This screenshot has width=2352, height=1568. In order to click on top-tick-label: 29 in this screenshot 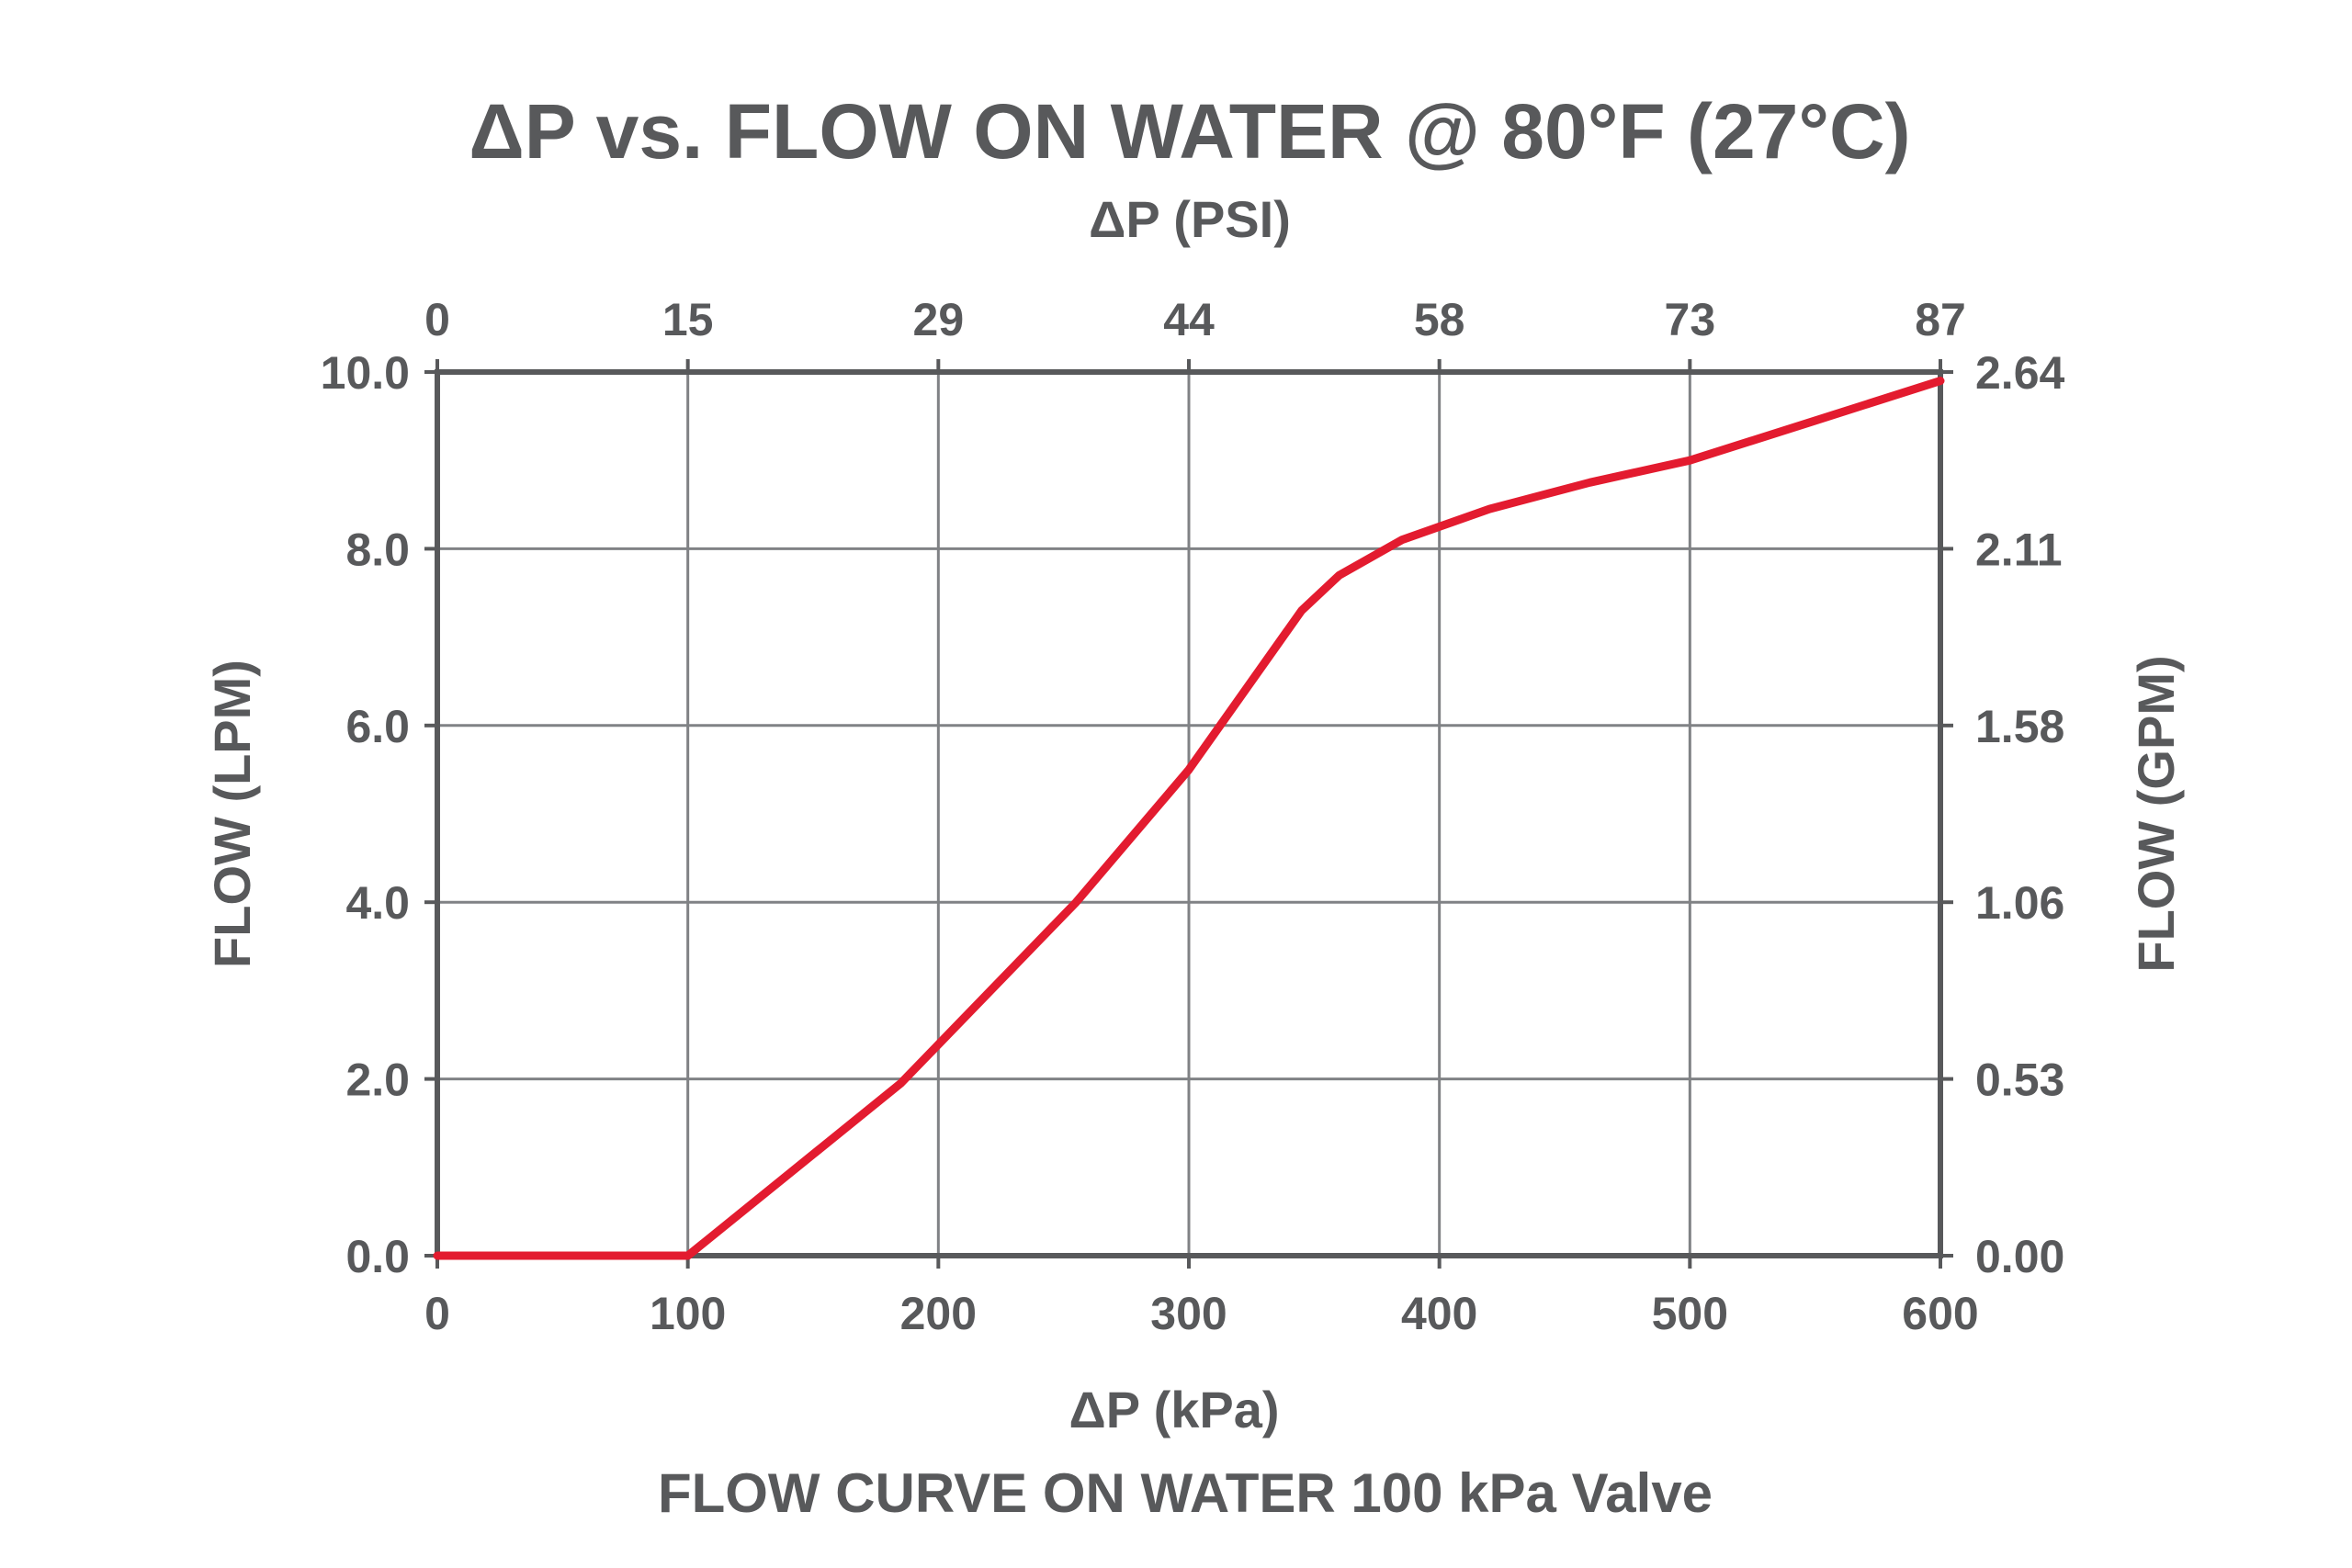, I will do `click(939, 319)`.